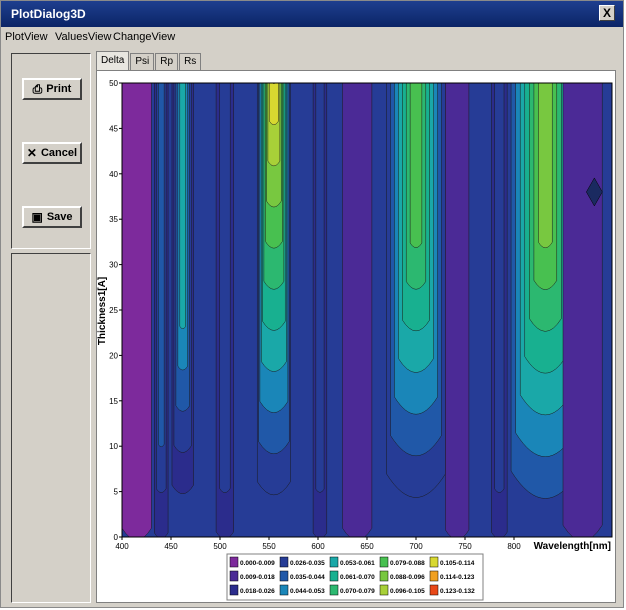  Describe the element at coordinates (594, 192) in the screenshot. I see `contour-island` at that location.